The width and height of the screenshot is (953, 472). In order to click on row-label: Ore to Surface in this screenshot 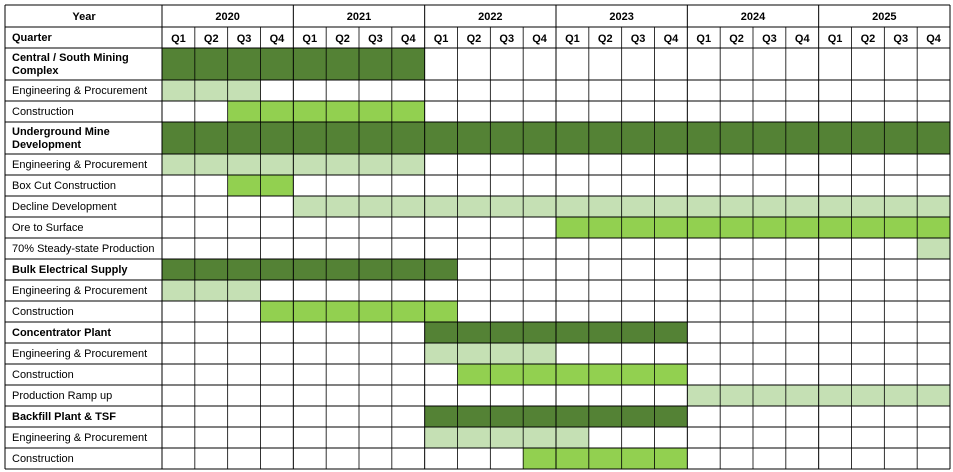, I will do `click(48, 228)`.